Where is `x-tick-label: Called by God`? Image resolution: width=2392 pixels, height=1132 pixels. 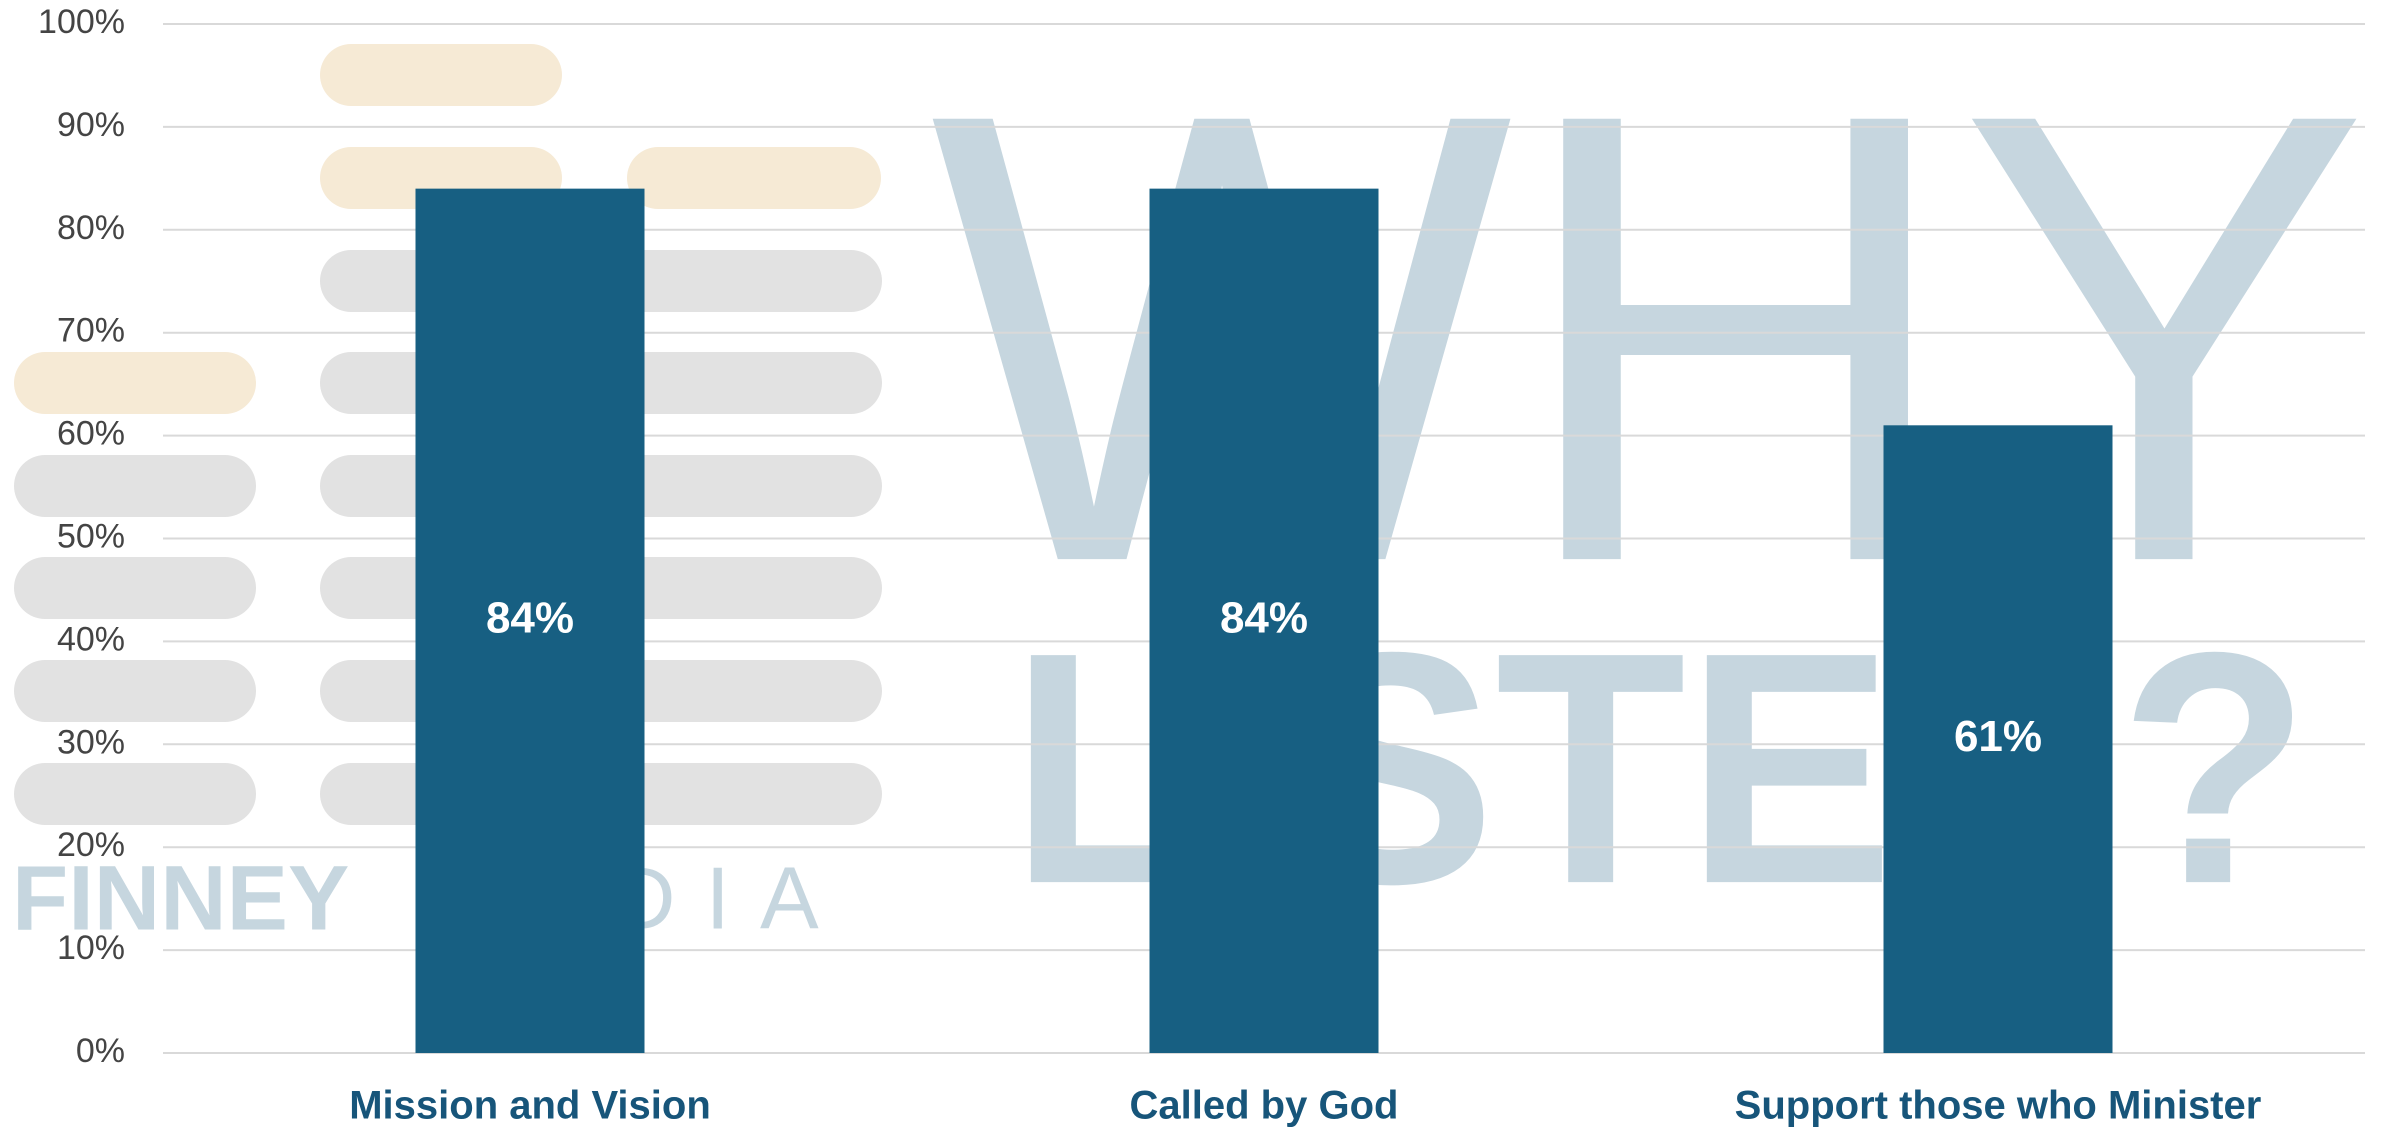 x-tick-label: Called by God is located at coordinates (1264, 1106).